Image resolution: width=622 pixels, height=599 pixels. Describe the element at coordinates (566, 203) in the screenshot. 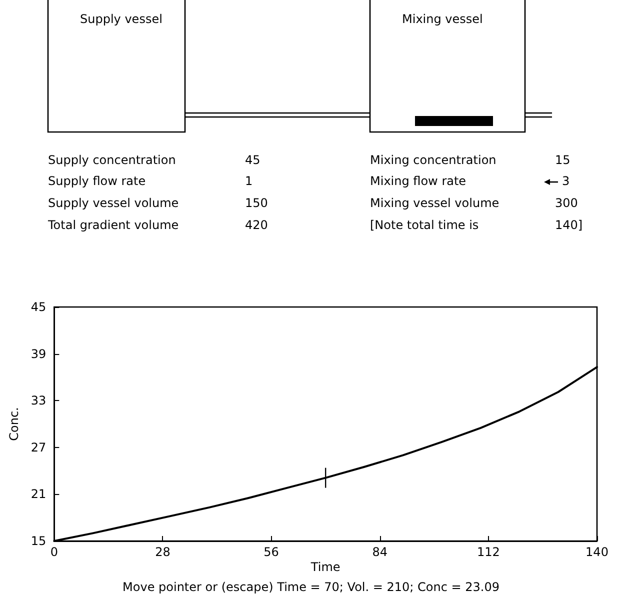

I see `text: 300` at that location.